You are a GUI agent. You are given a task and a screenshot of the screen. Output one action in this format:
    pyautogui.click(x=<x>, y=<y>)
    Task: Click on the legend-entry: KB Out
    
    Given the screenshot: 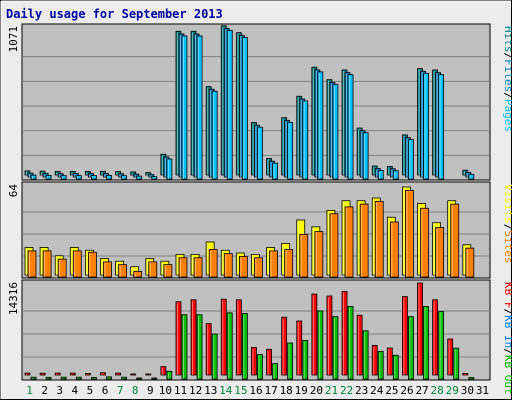 What is the action you would take?
    pyautogui.click(x=507, y=375)
    